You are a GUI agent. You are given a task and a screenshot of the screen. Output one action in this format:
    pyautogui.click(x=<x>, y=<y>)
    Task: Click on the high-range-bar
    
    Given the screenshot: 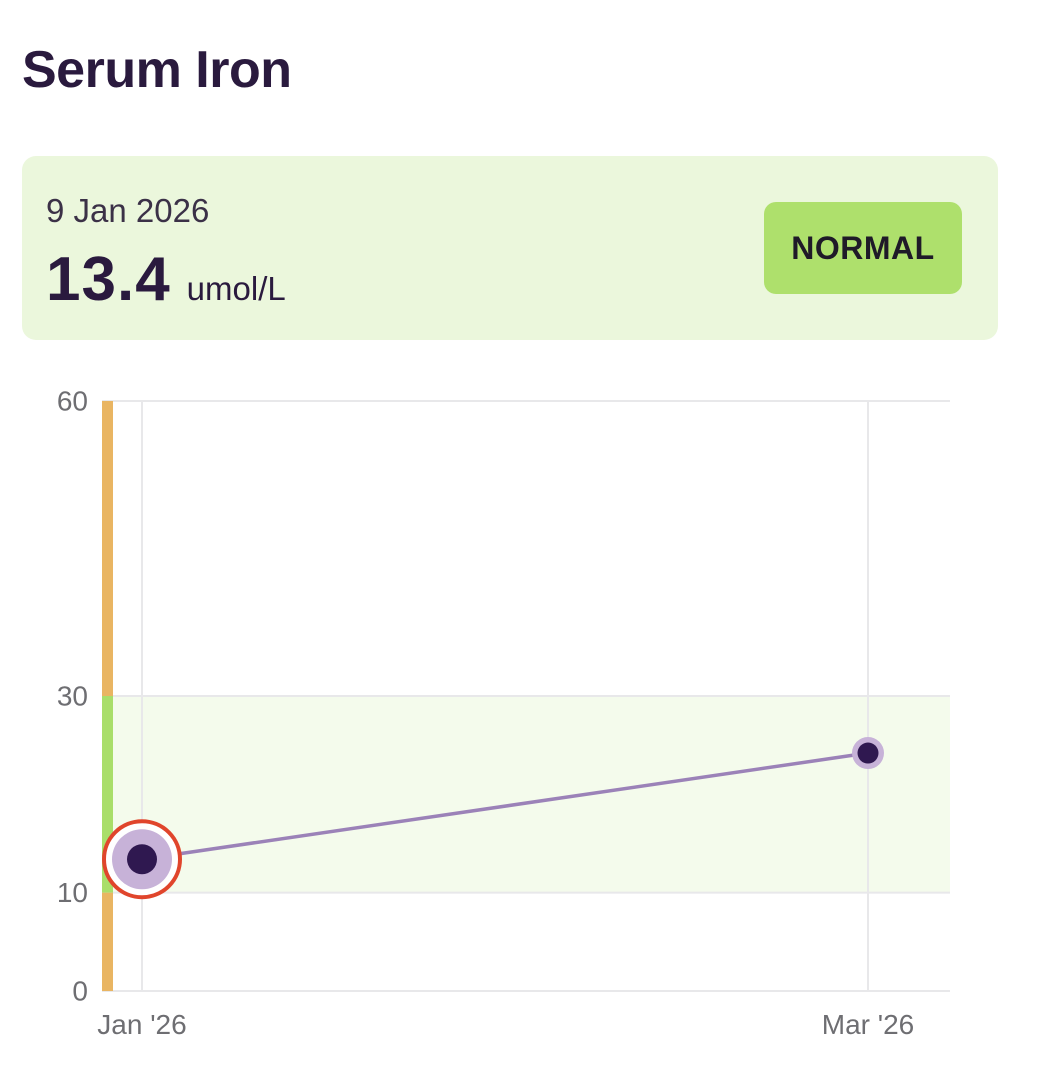 What is the action you would take?
    pyautogui.click(x=107, y=548)
    